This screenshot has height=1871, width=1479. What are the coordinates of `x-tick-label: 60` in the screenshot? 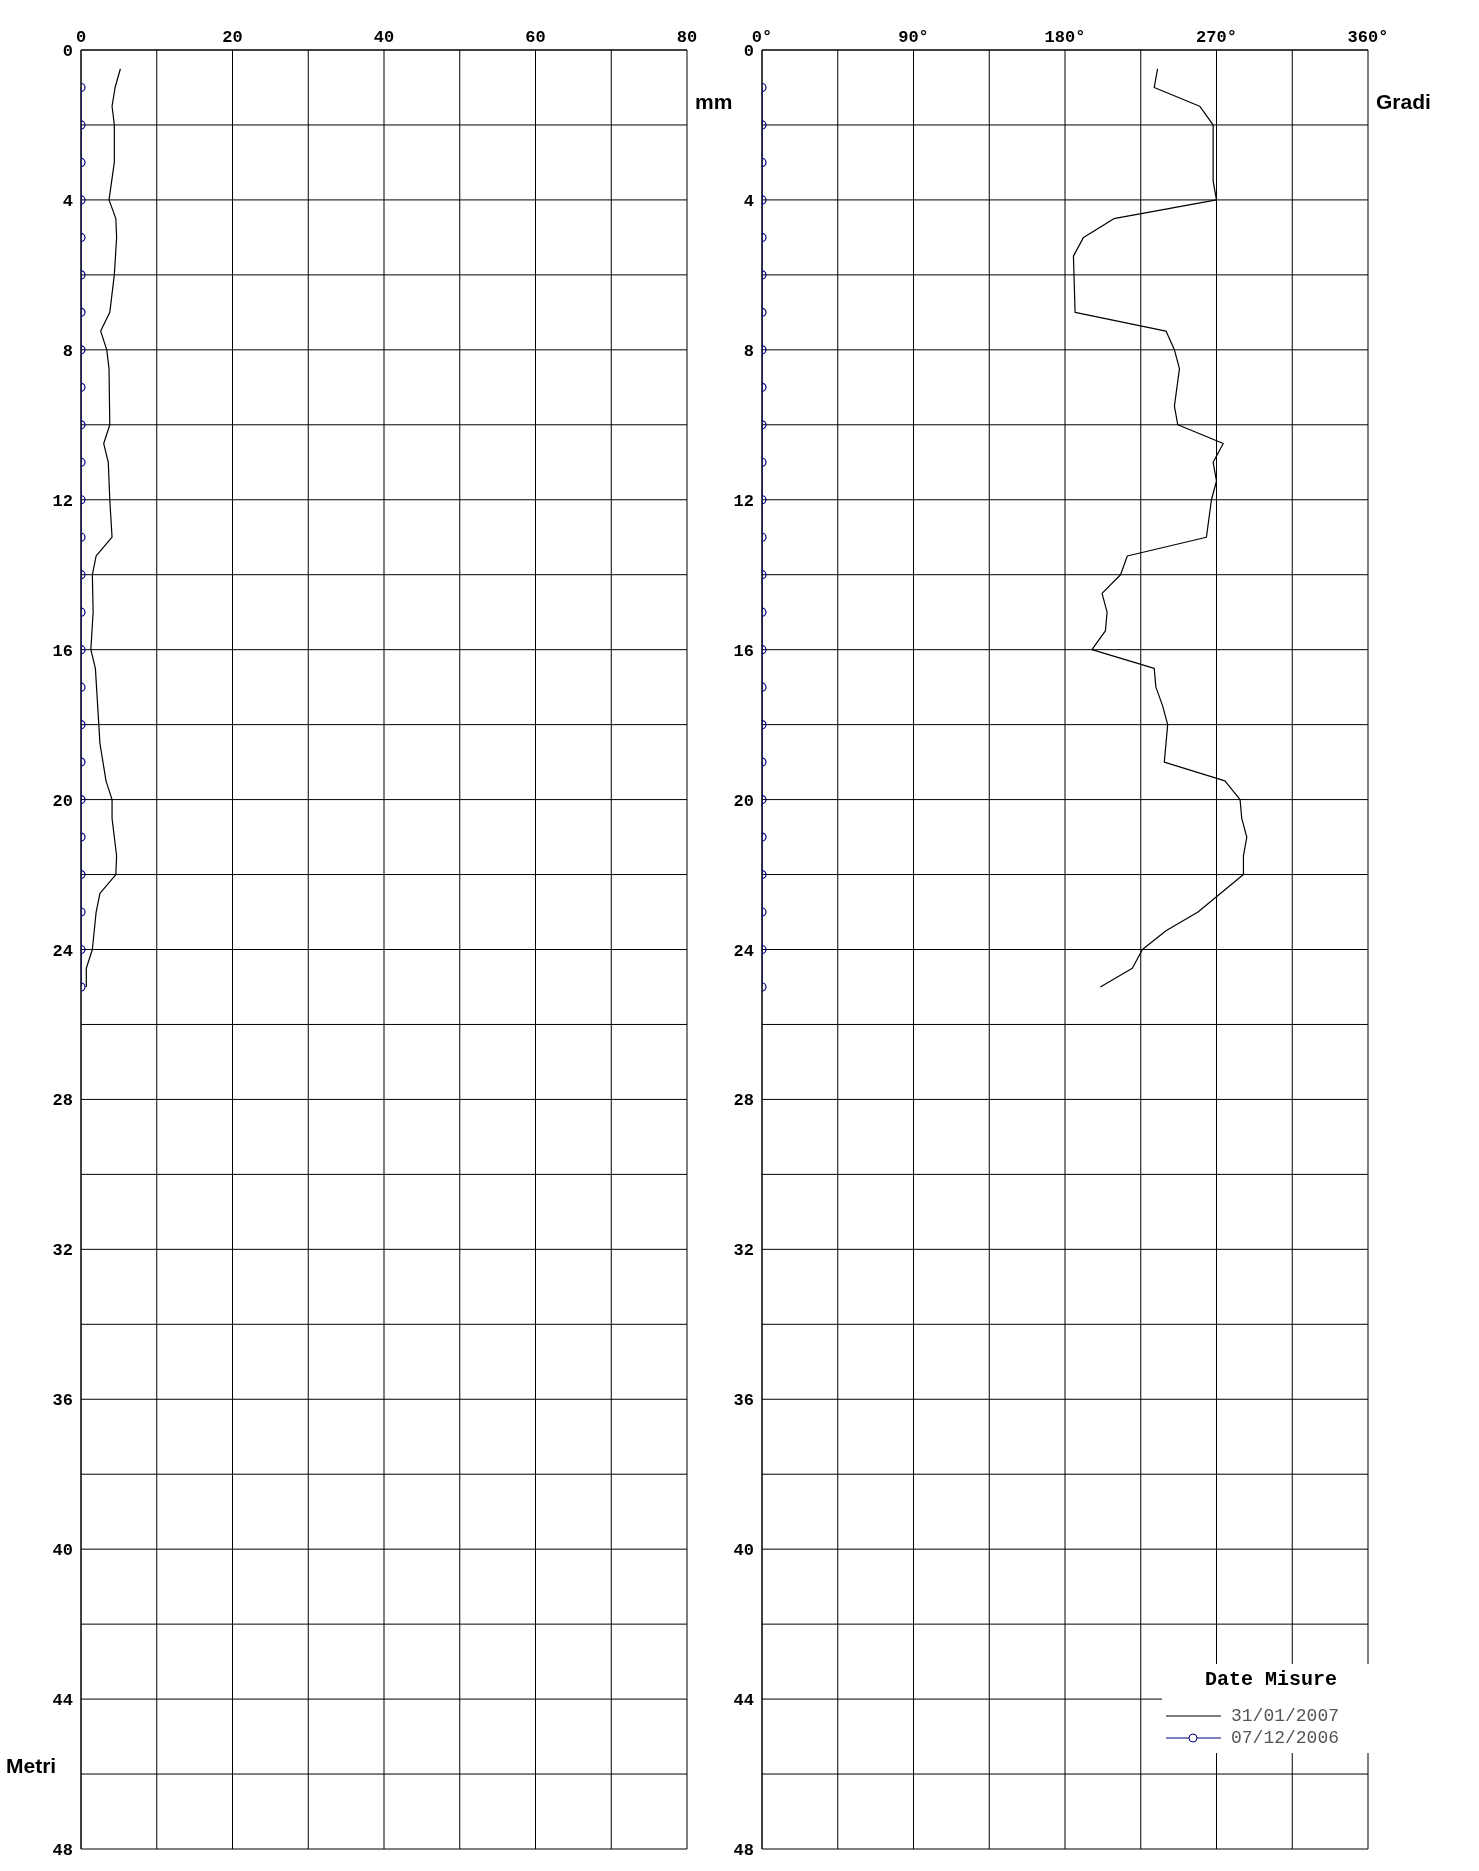 It's located at (535, 37).